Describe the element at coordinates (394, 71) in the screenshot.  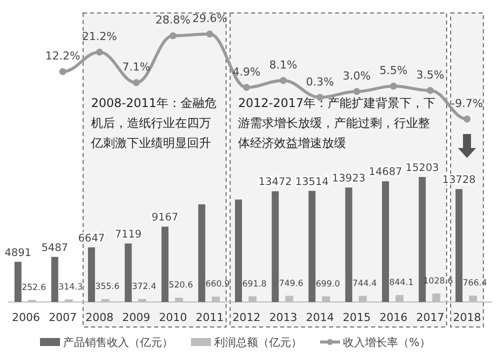
I see `data-label: 5.5%` at that location.